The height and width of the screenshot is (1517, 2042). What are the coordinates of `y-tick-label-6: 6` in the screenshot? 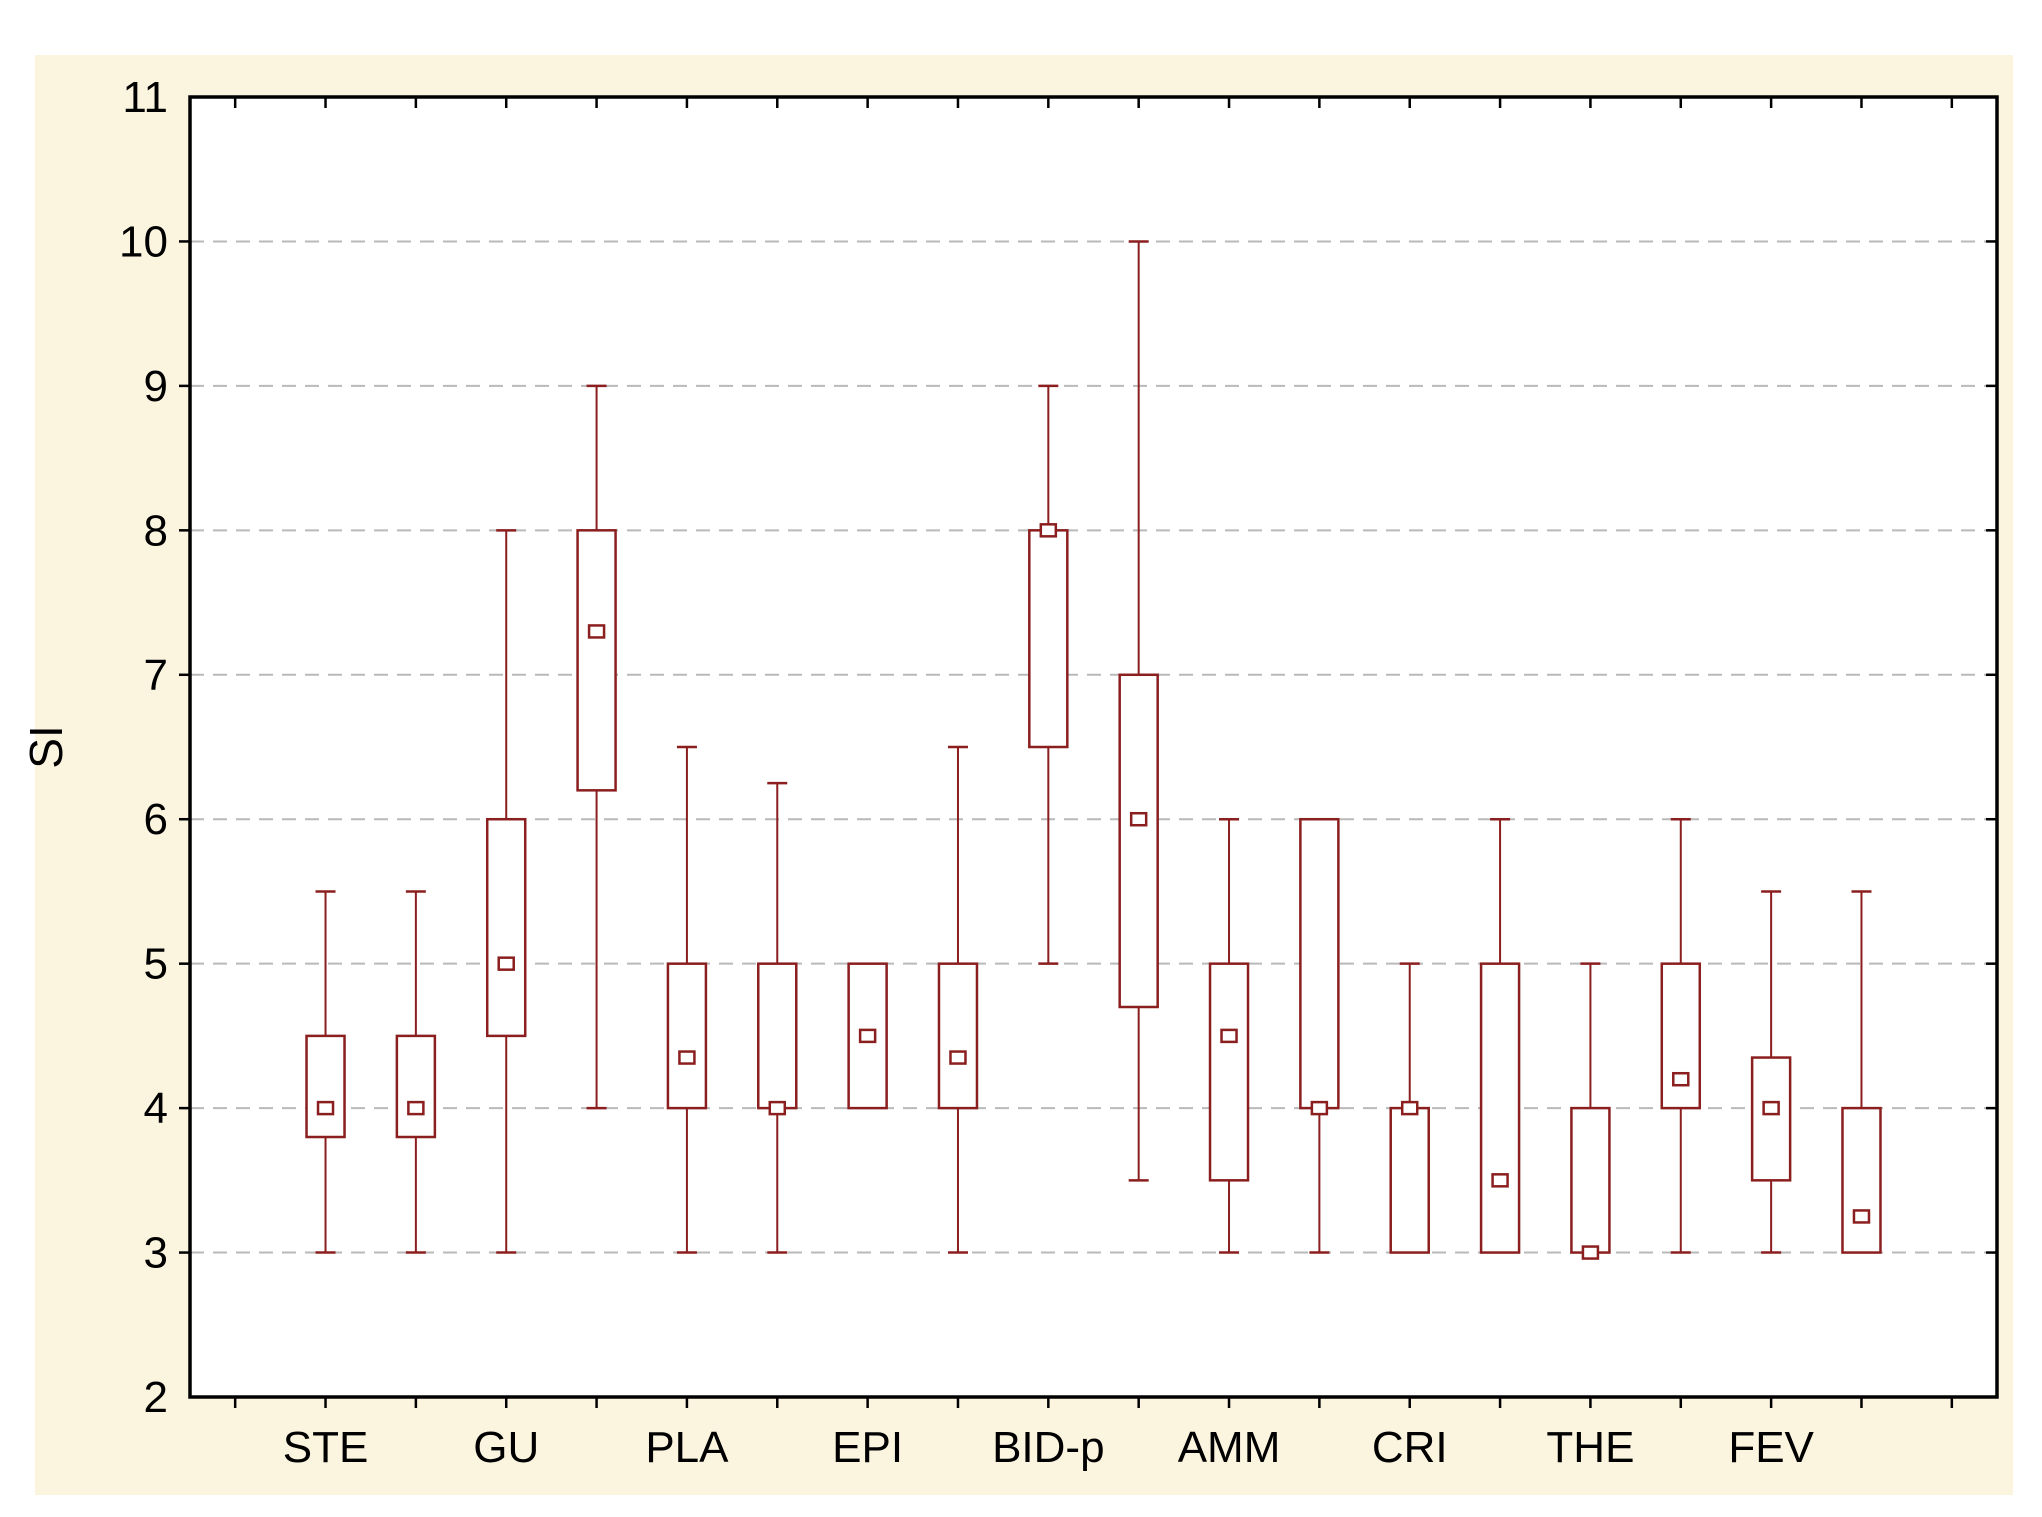 It's located at (156, 819).